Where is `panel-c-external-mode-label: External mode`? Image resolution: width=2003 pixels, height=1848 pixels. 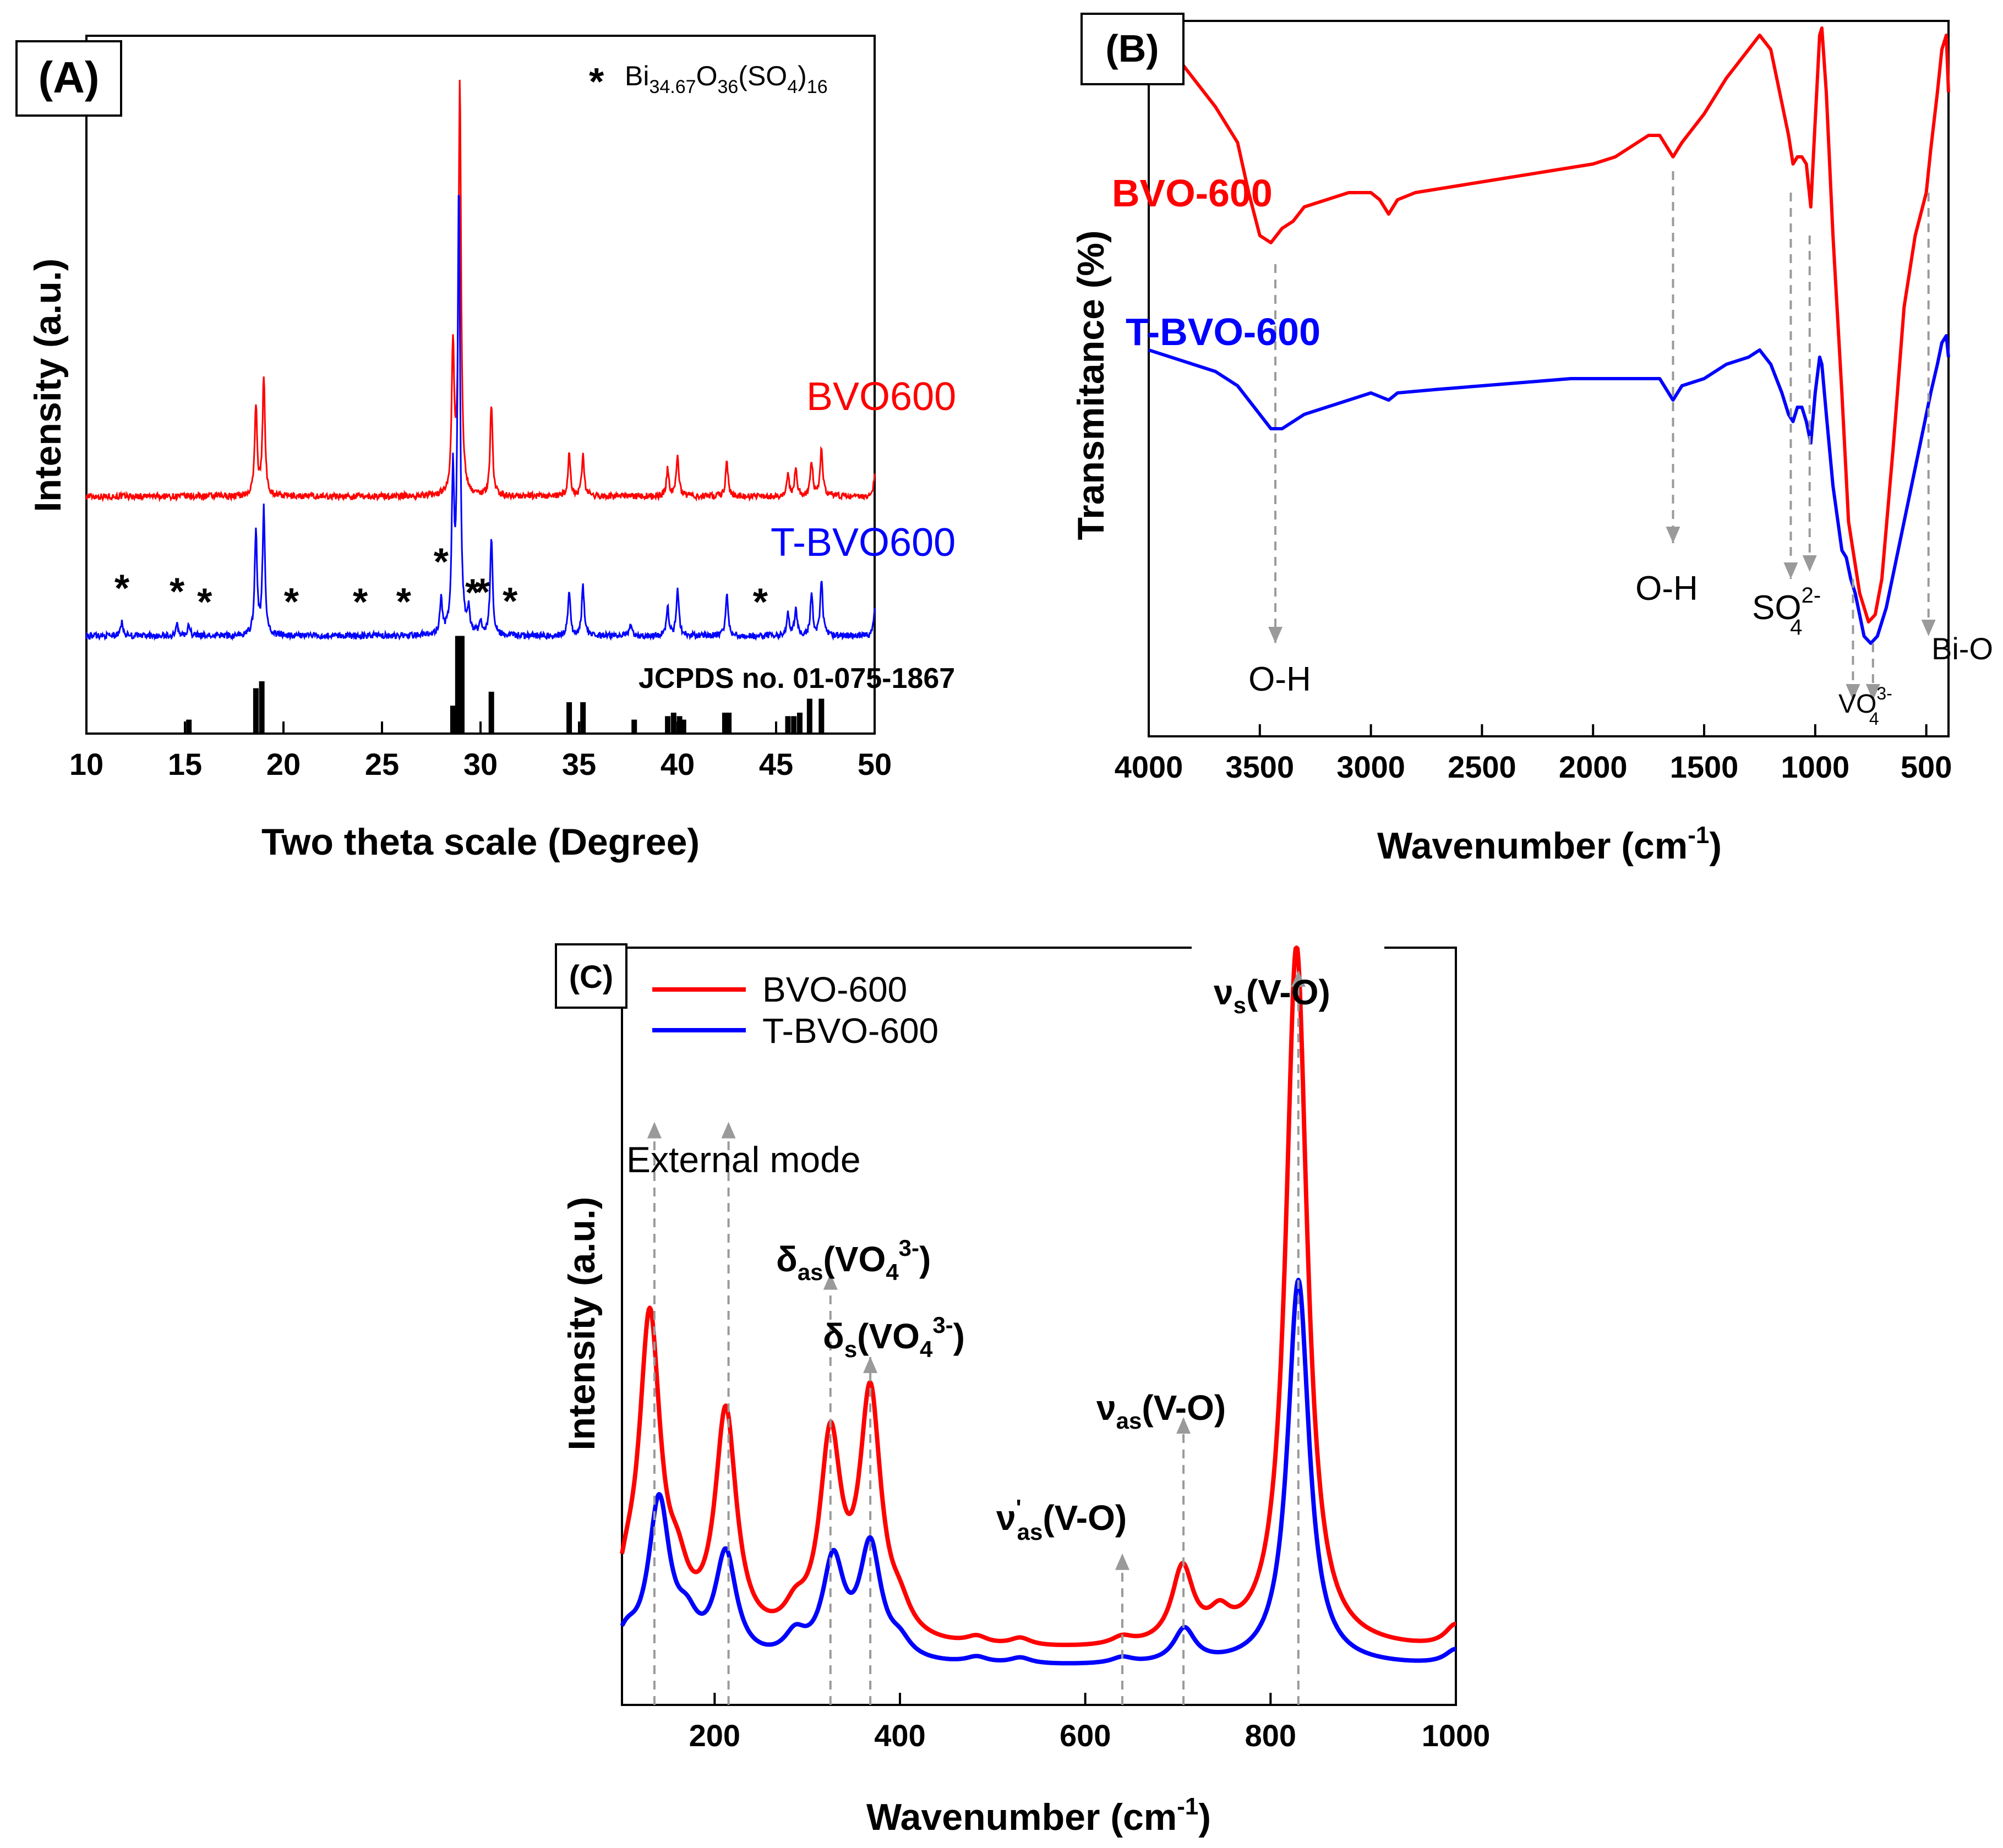
panel-c-external-mode-label: External mode is located at coordinates (743, 1159).